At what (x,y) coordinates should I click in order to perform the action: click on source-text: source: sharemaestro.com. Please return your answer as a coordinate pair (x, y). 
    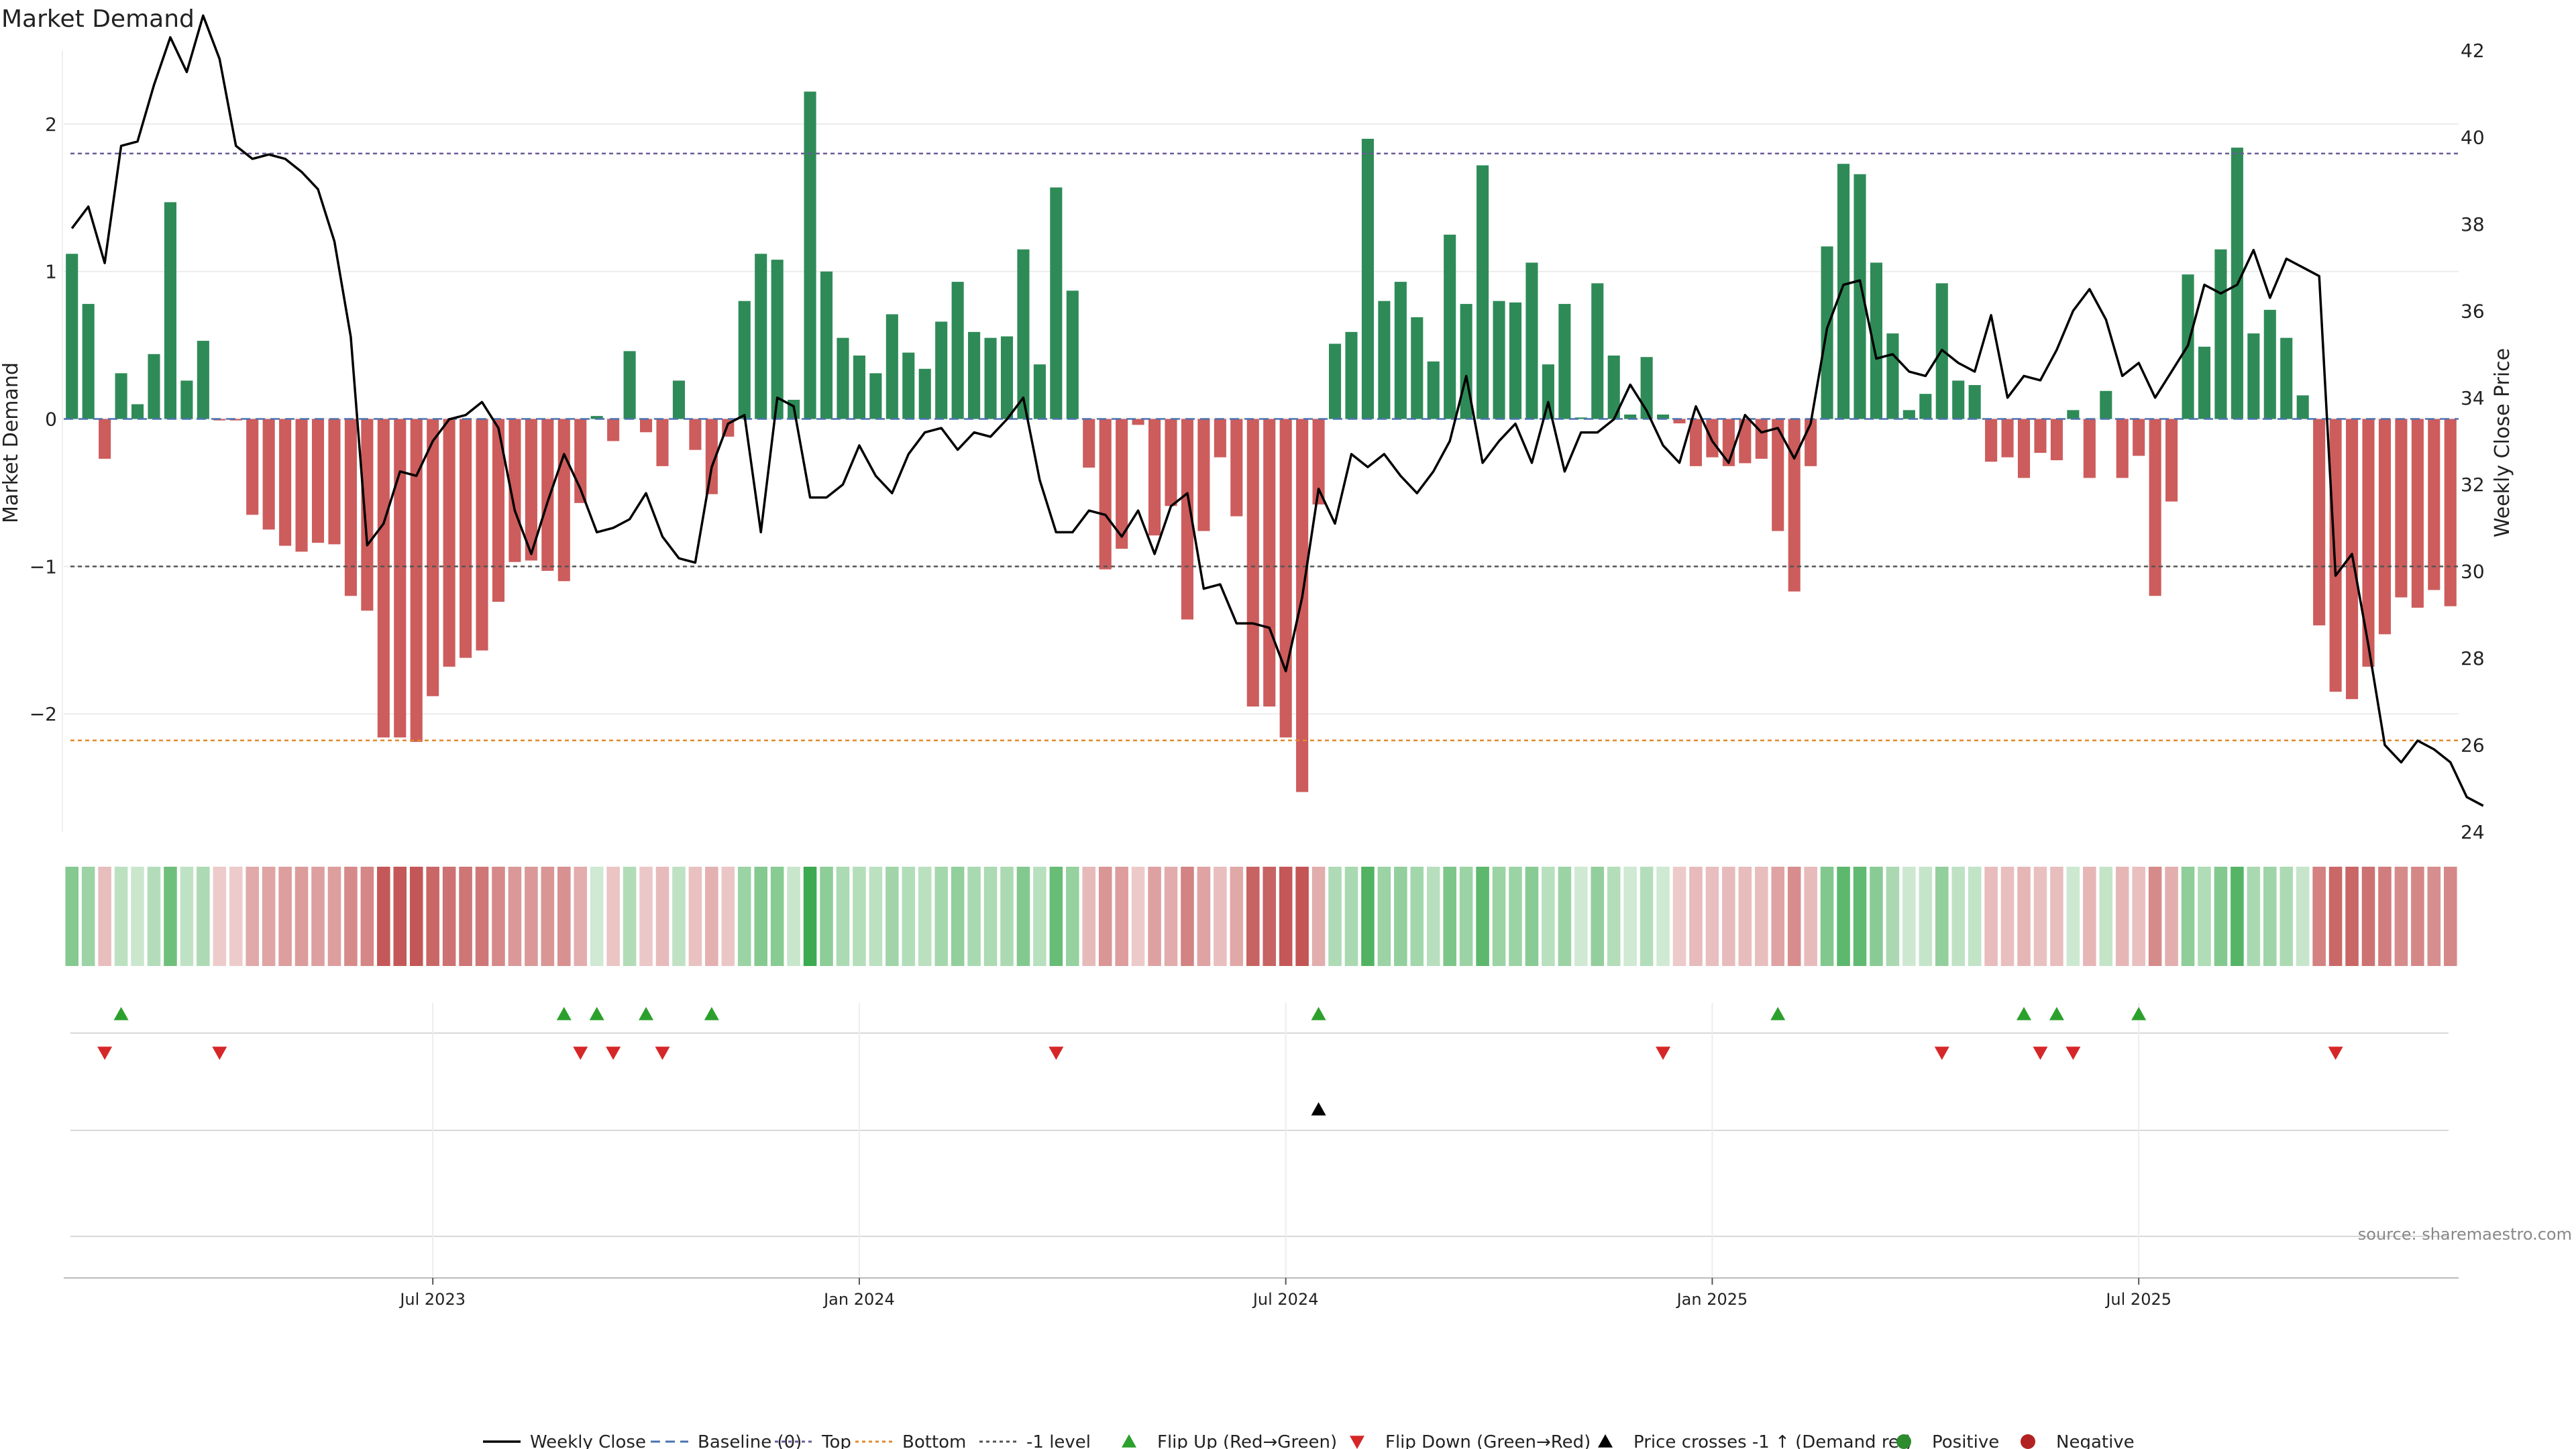
    Looking at the image, I should click on (2465, 1234).